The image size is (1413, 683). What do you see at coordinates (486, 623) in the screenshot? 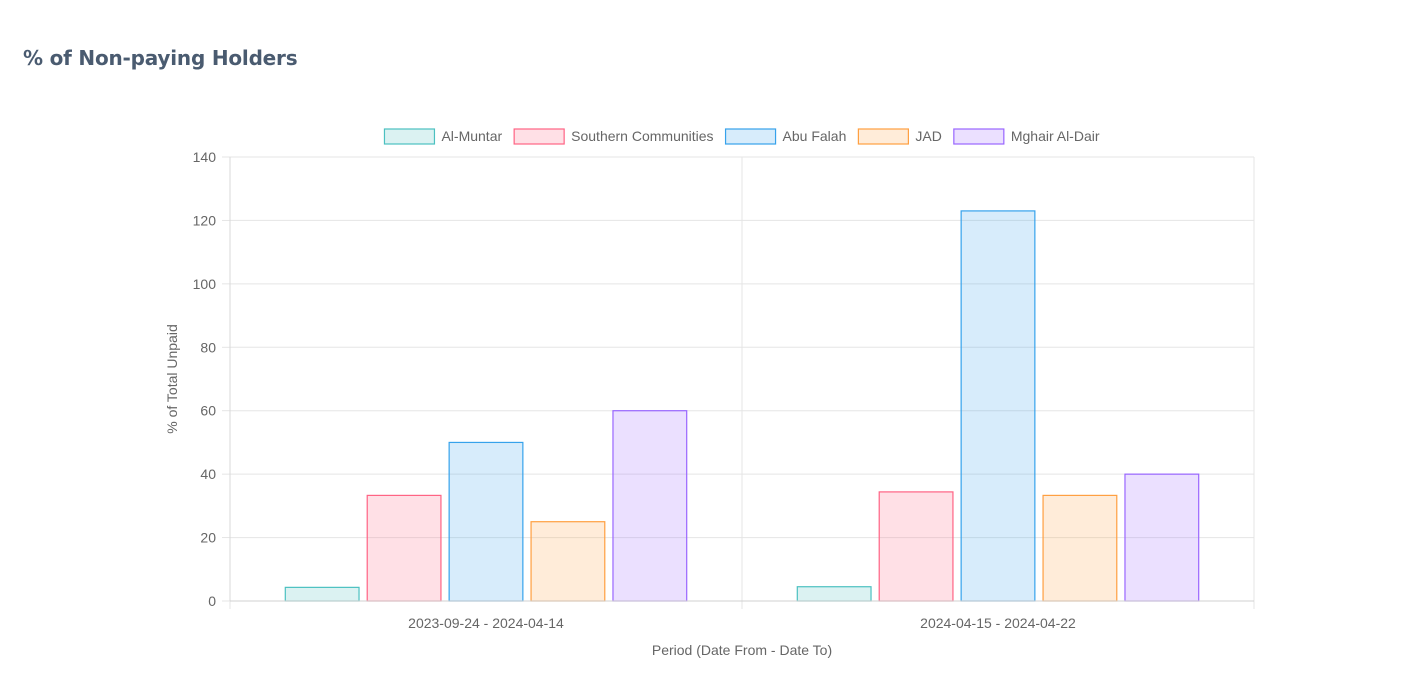
I see `x-tick-label: 2023-09-24 - 2024-04-14` at bounding box center [486, 623].